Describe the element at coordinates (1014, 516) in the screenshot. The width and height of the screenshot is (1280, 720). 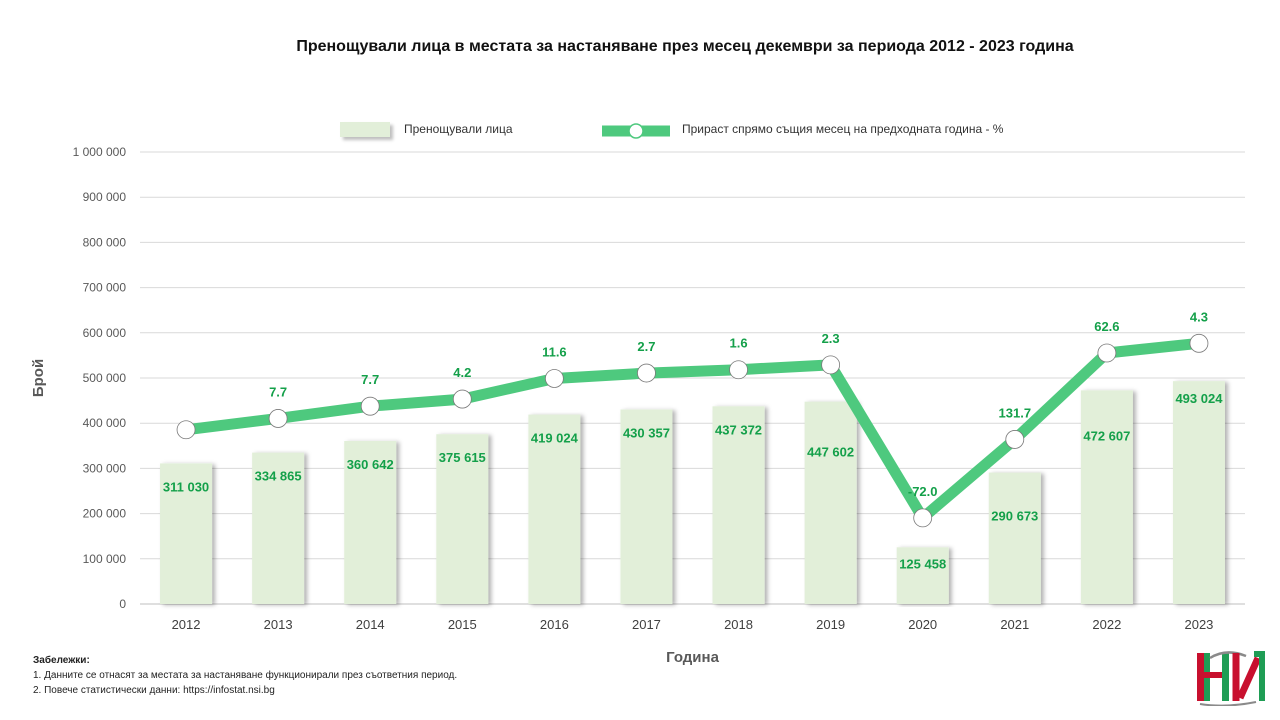
I see `bar-data-label: 290 673` at that location.